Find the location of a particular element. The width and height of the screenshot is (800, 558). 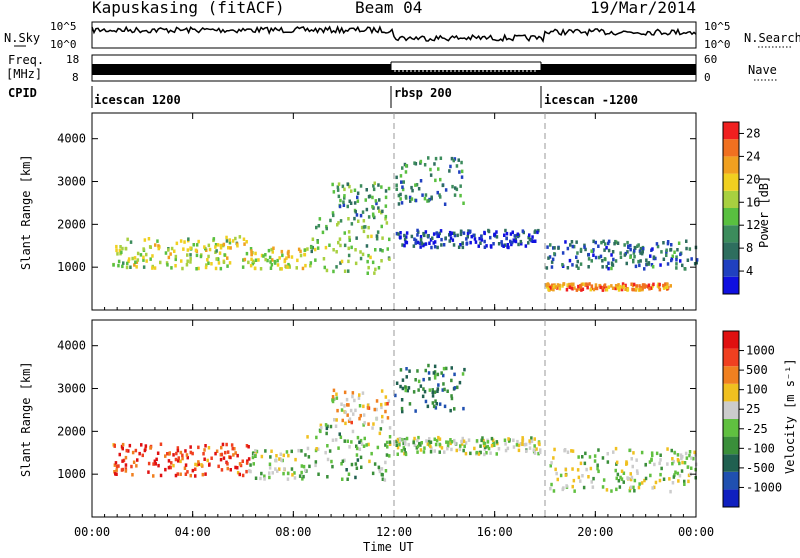

x-tick-label: 16:00 is located at coordinates (495, 532).